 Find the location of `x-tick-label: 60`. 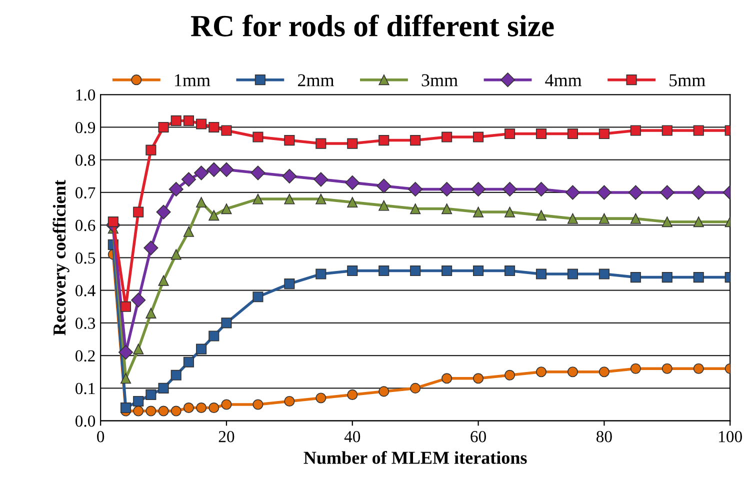

x-tick-label: 60 is located at coordinates (478, 436).